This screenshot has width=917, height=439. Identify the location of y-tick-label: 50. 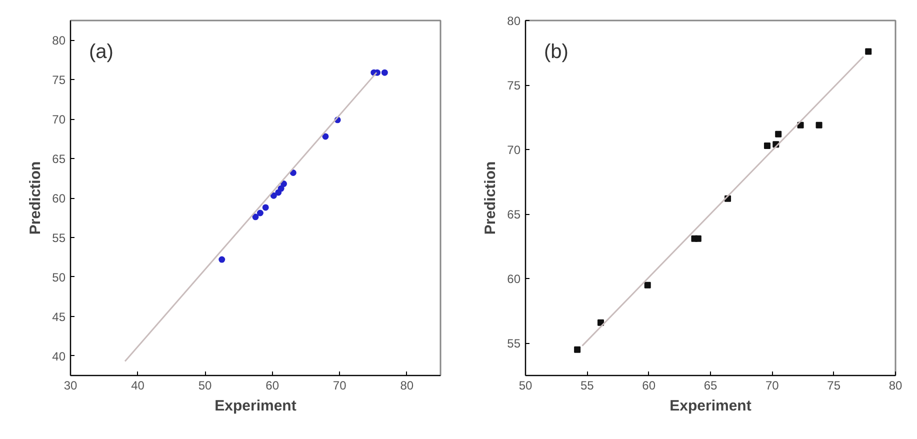
(59, 277).